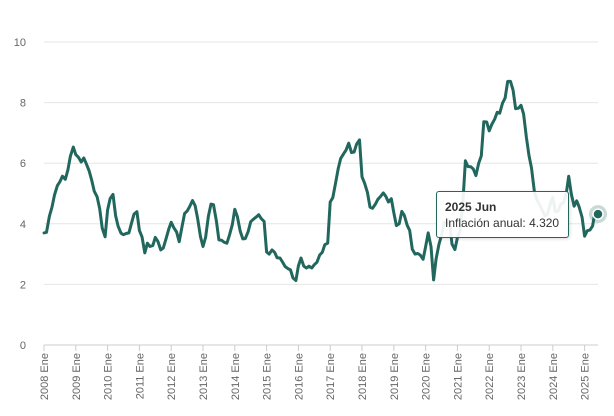 Image resolution: width=614 pixels, height=416 pixels. I want to click on tooltip-series-label: Inflación anual, so click(484, 223).